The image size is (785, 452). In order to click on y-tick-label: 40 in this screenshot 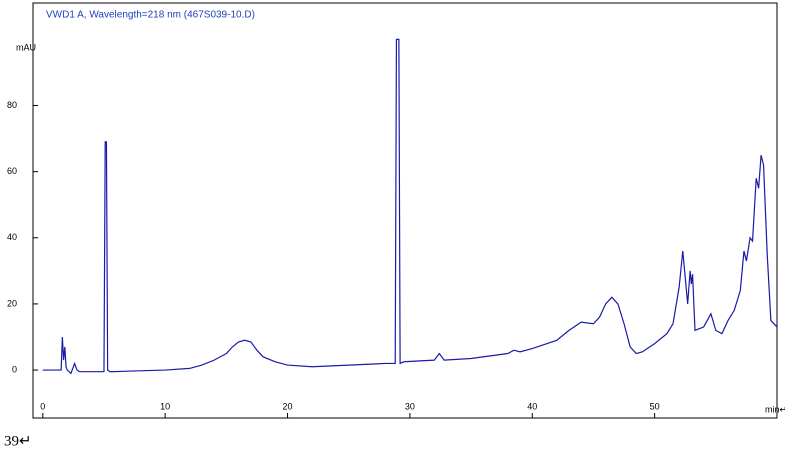, I will do `click(12, 237)`.